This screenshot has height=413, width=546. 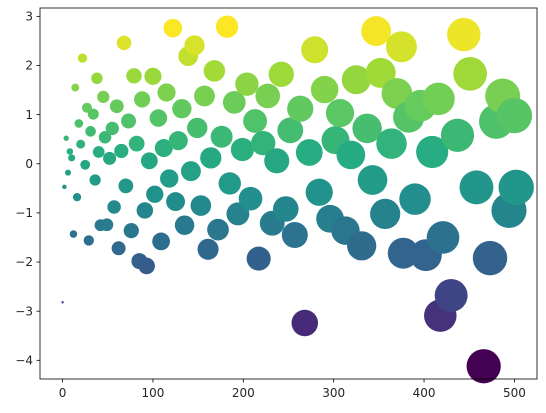 What do you see at coordinates (29, 66) in the screenshot?
I see `y-tick-label: 2` at bounding box center [29, 66].